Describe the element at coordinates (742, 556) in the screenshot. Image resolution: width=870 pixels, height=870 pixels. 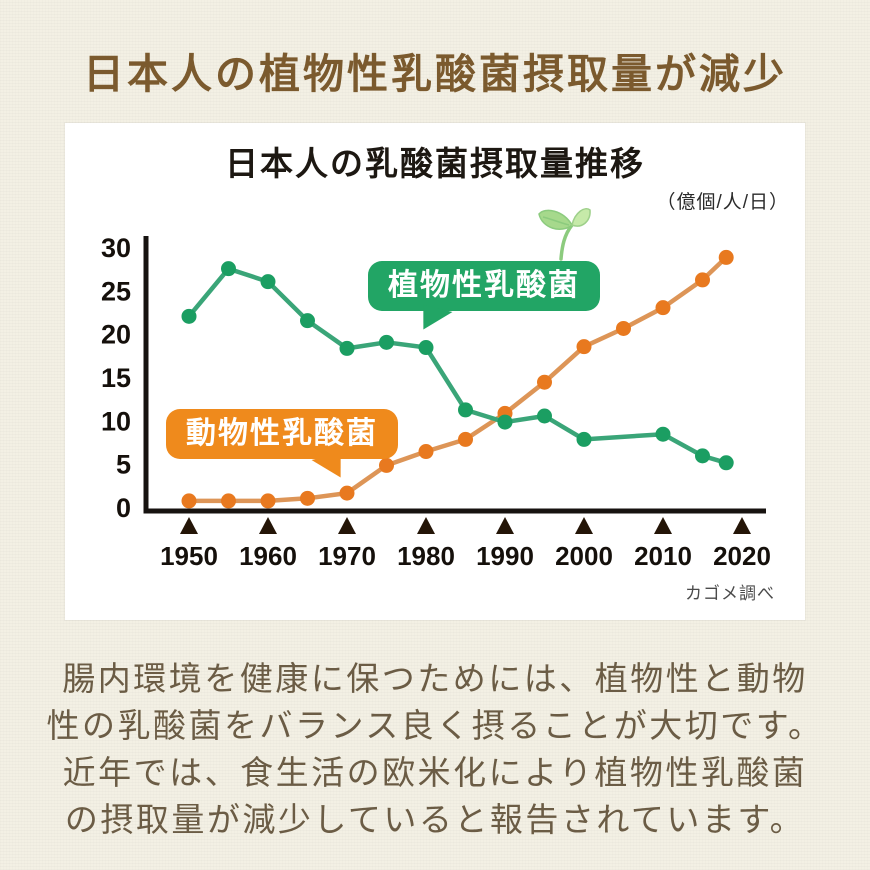
I see `svg-text: 2020` at that location.